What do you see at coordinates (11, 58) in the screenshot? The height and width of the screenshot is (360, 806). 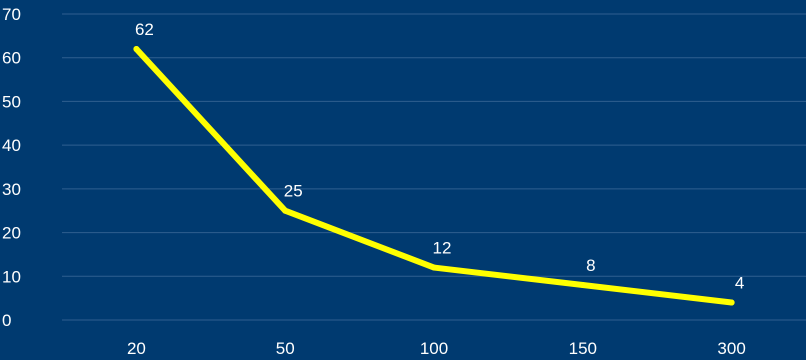 I see `y-tick-label: 60` at bounding box center [11, 58].